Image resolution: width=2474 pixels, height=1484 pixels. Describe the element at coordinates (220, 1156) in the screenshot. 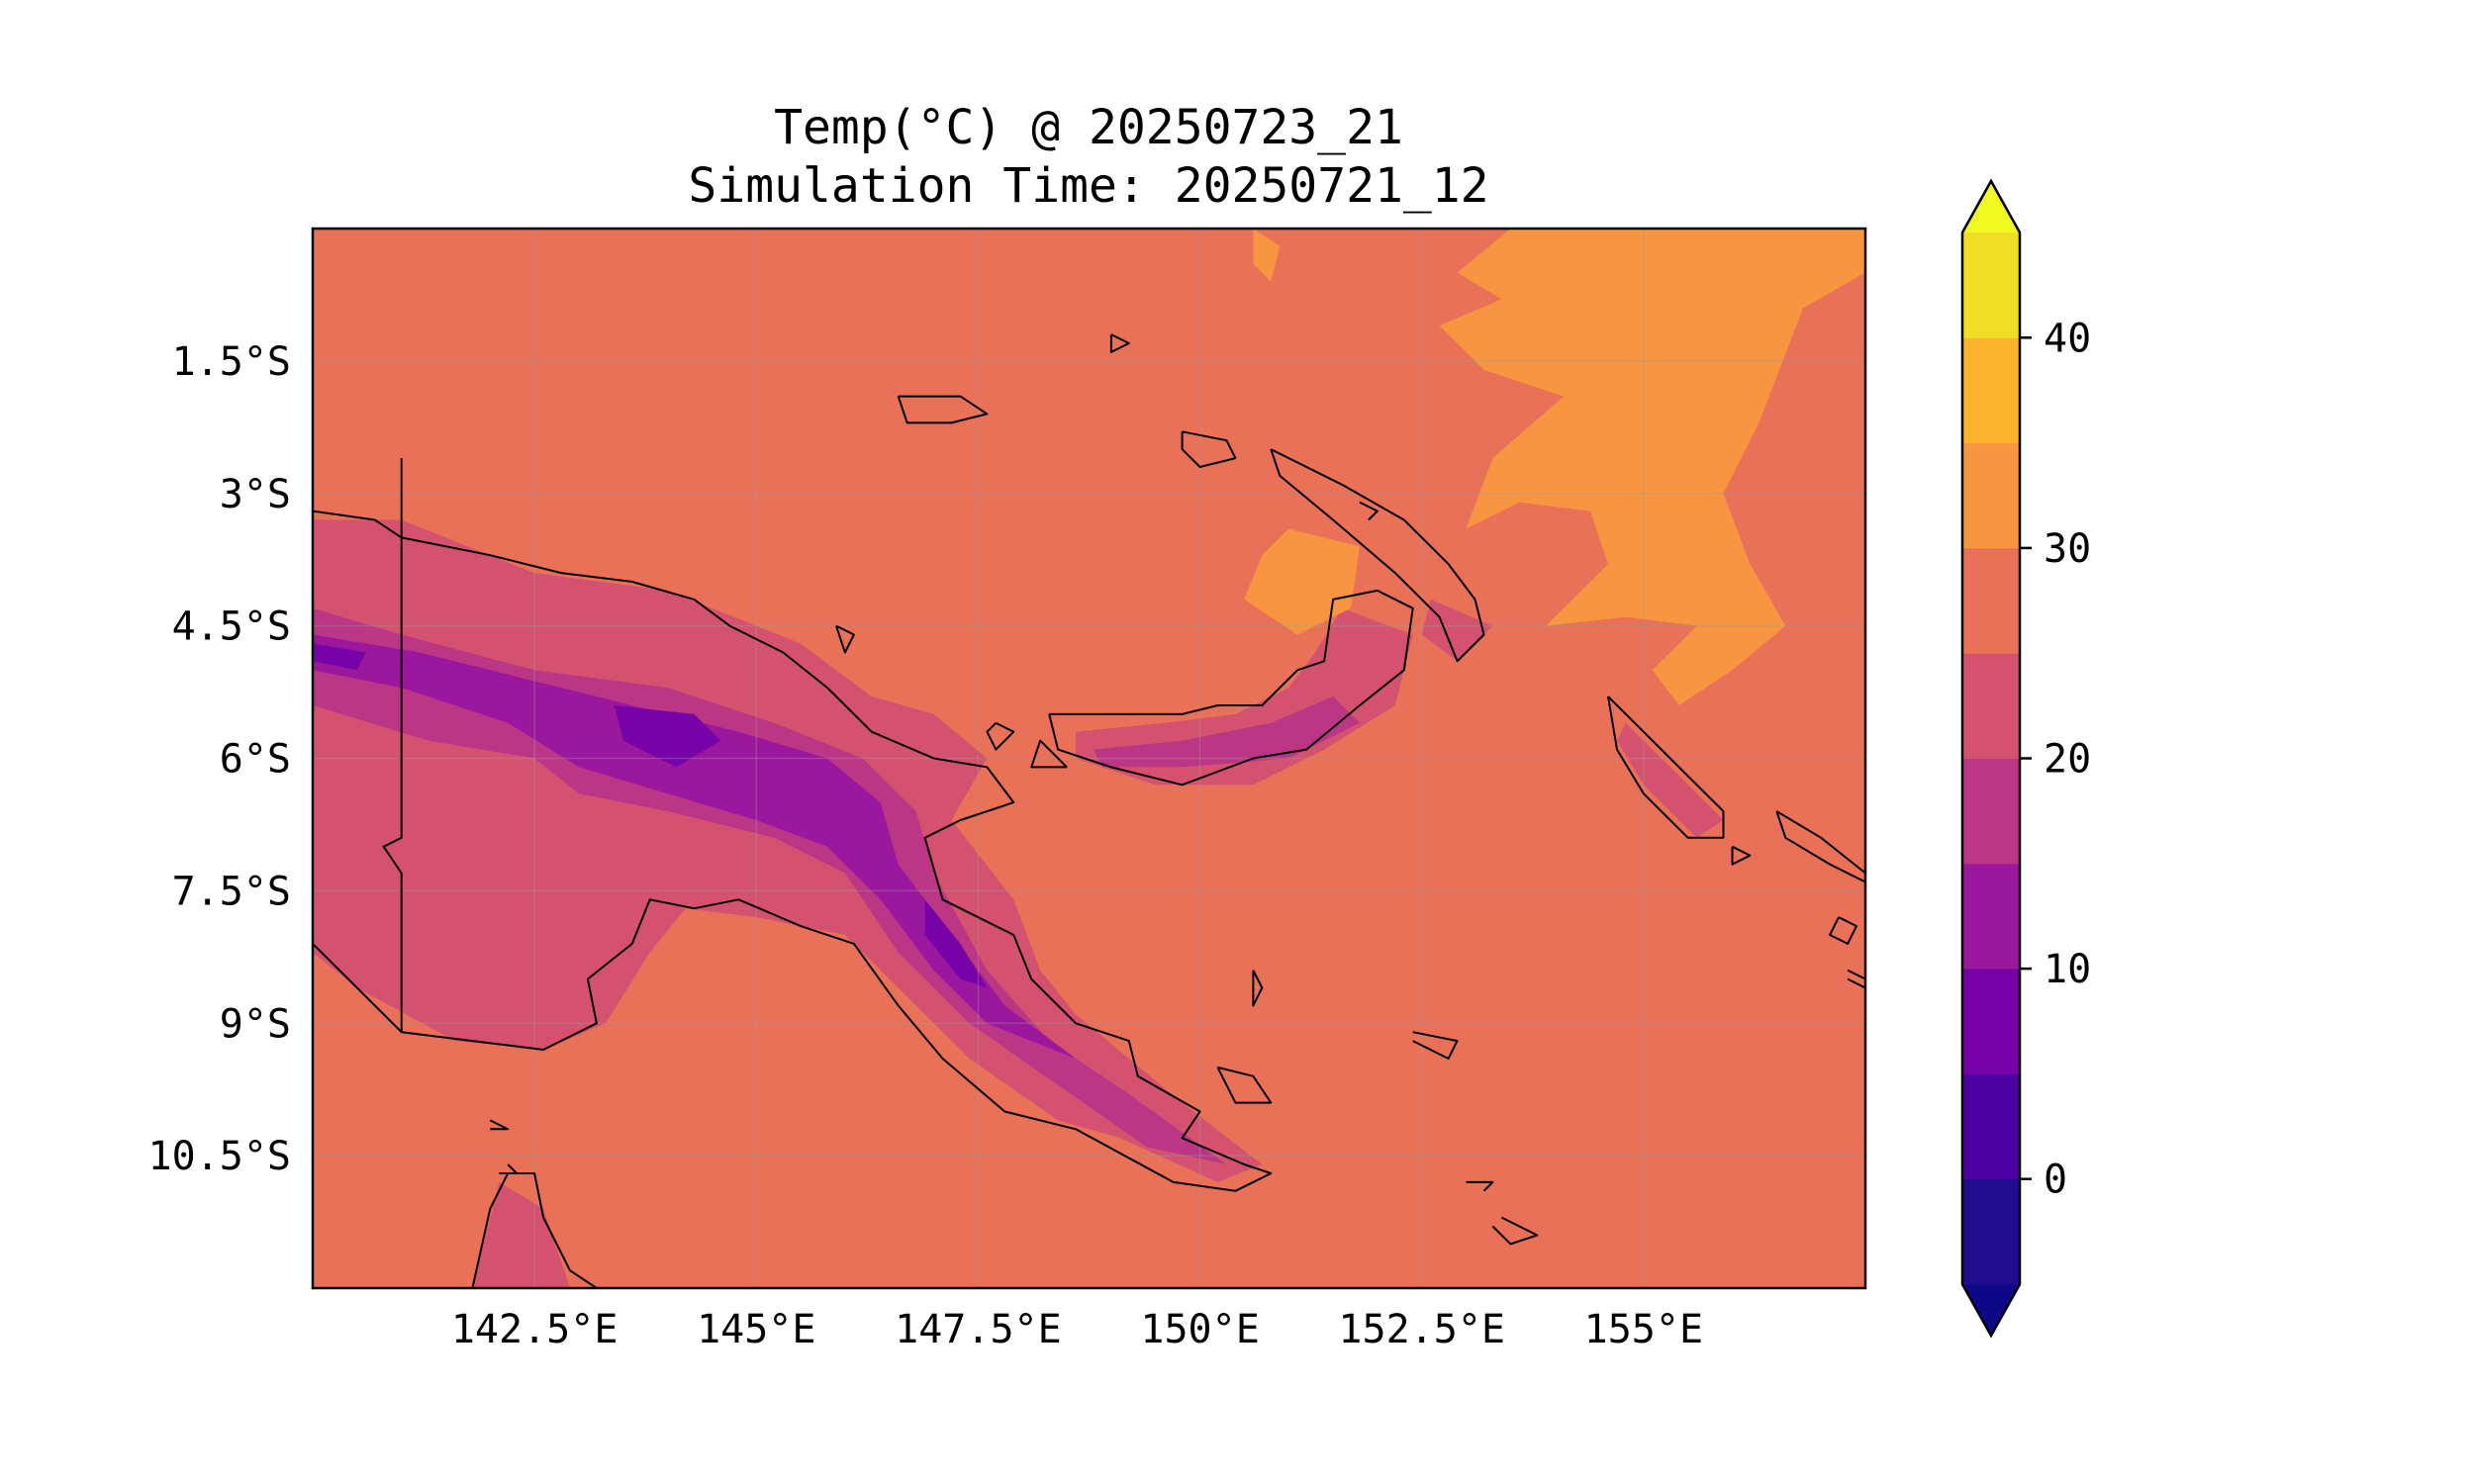

I see `y-tick-label: 10.5°S` at that location.